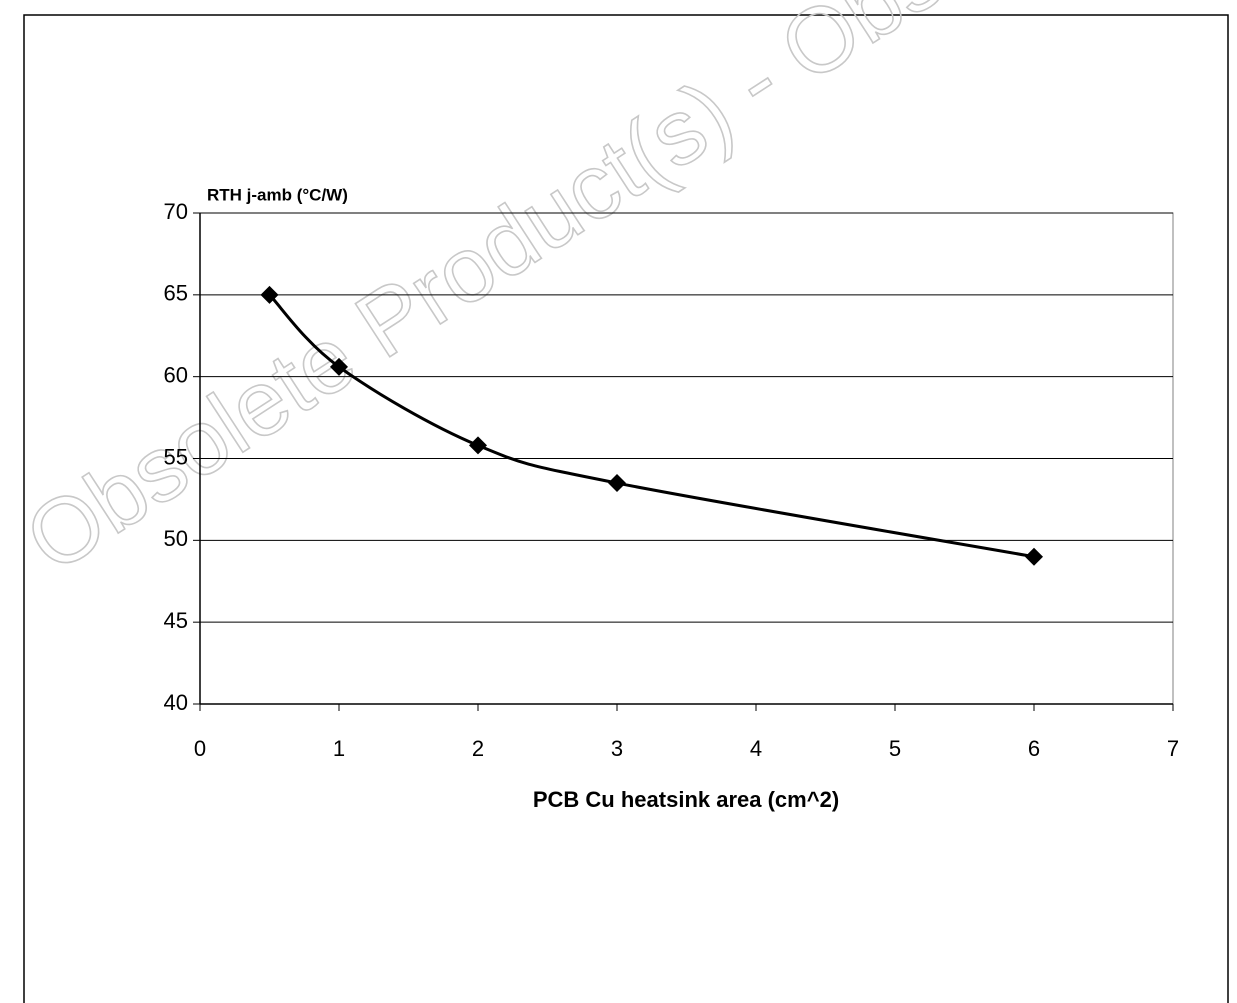  I want to click on y-tick-label: 65, so click(176, 293).